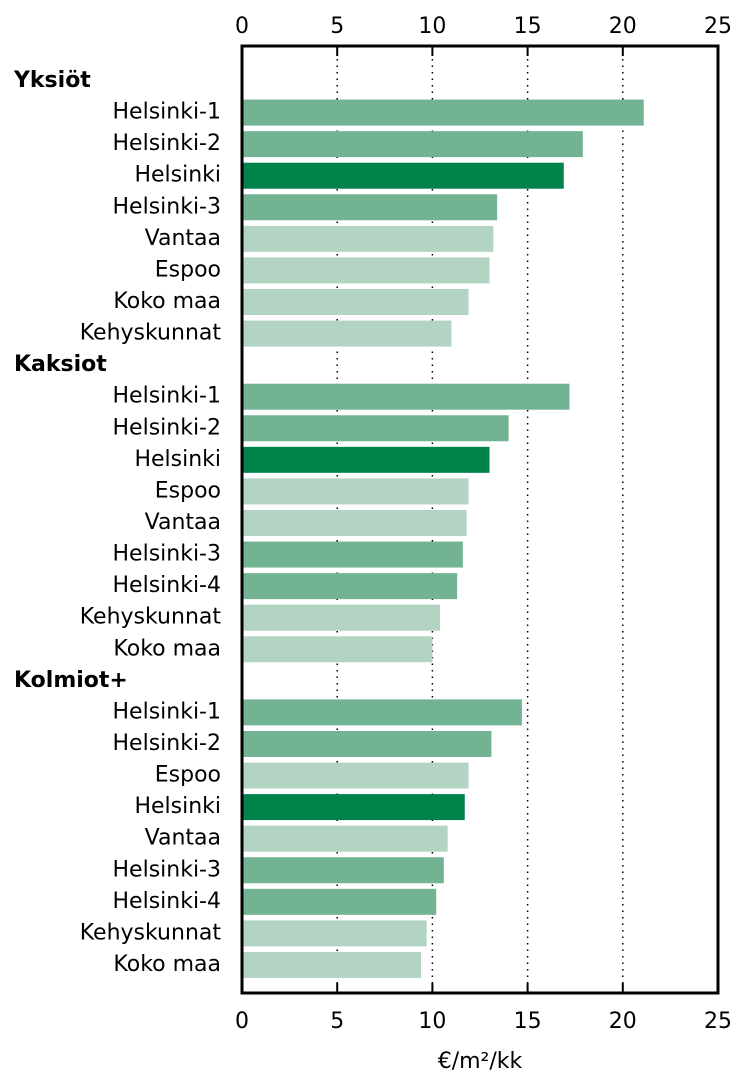 The width and height of the screenshot is (741, 1081). Describe the element at coordinates (52, 80) in the screenshot. I see `group-header: Yksiöt` at that location.